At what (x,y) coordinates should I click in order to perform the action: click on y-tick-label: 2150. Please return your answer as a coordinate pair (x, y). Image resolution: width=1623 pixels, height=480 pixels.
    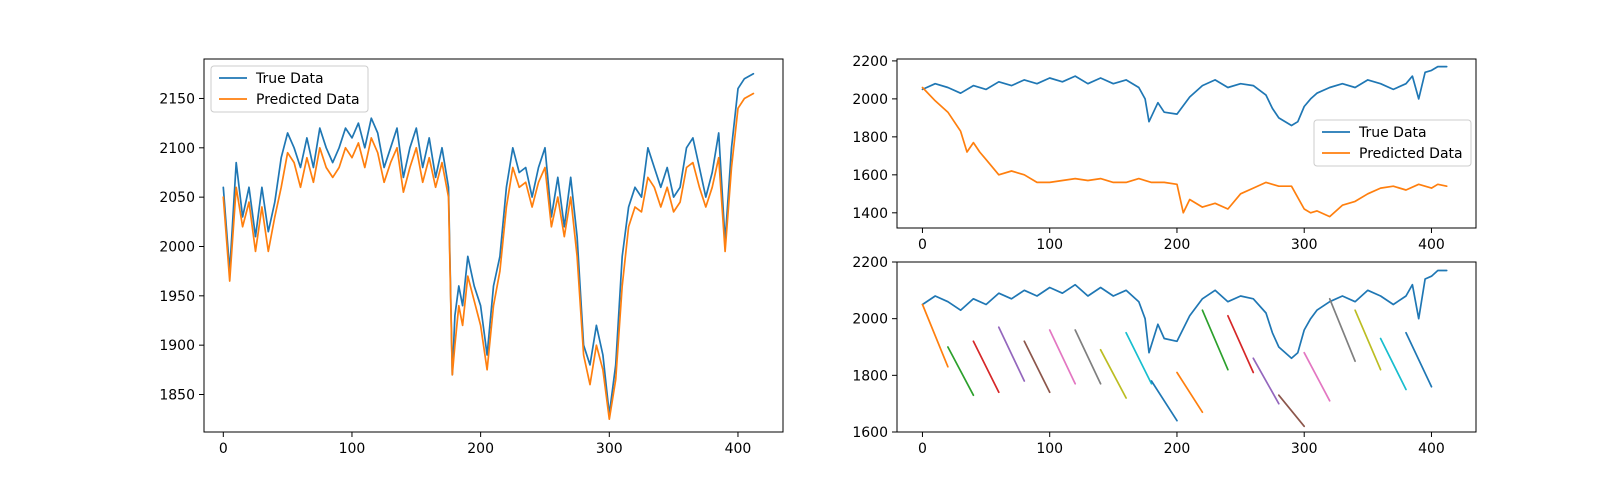
    Looking at the image, I should click on (177, 99).